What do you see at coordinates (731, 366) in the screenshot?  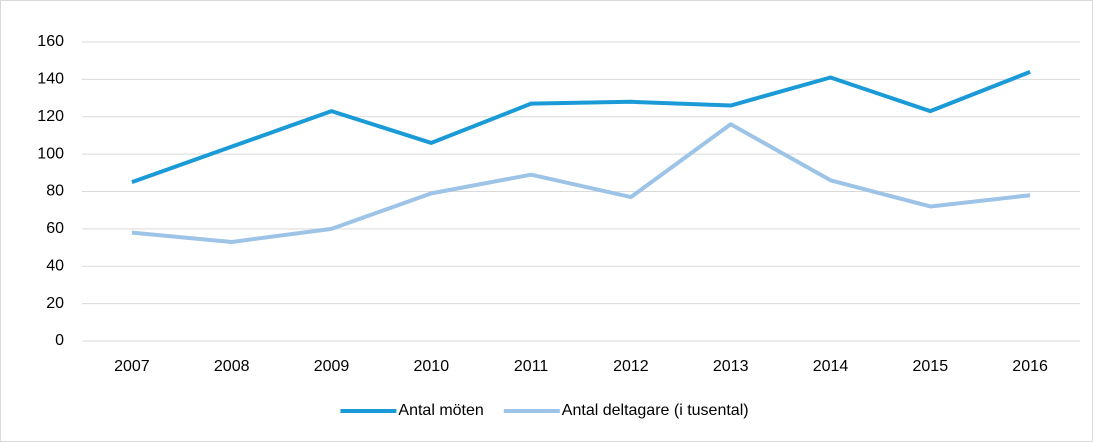 I see `x-tick-label: 2013` at bounding box center [731, 366].